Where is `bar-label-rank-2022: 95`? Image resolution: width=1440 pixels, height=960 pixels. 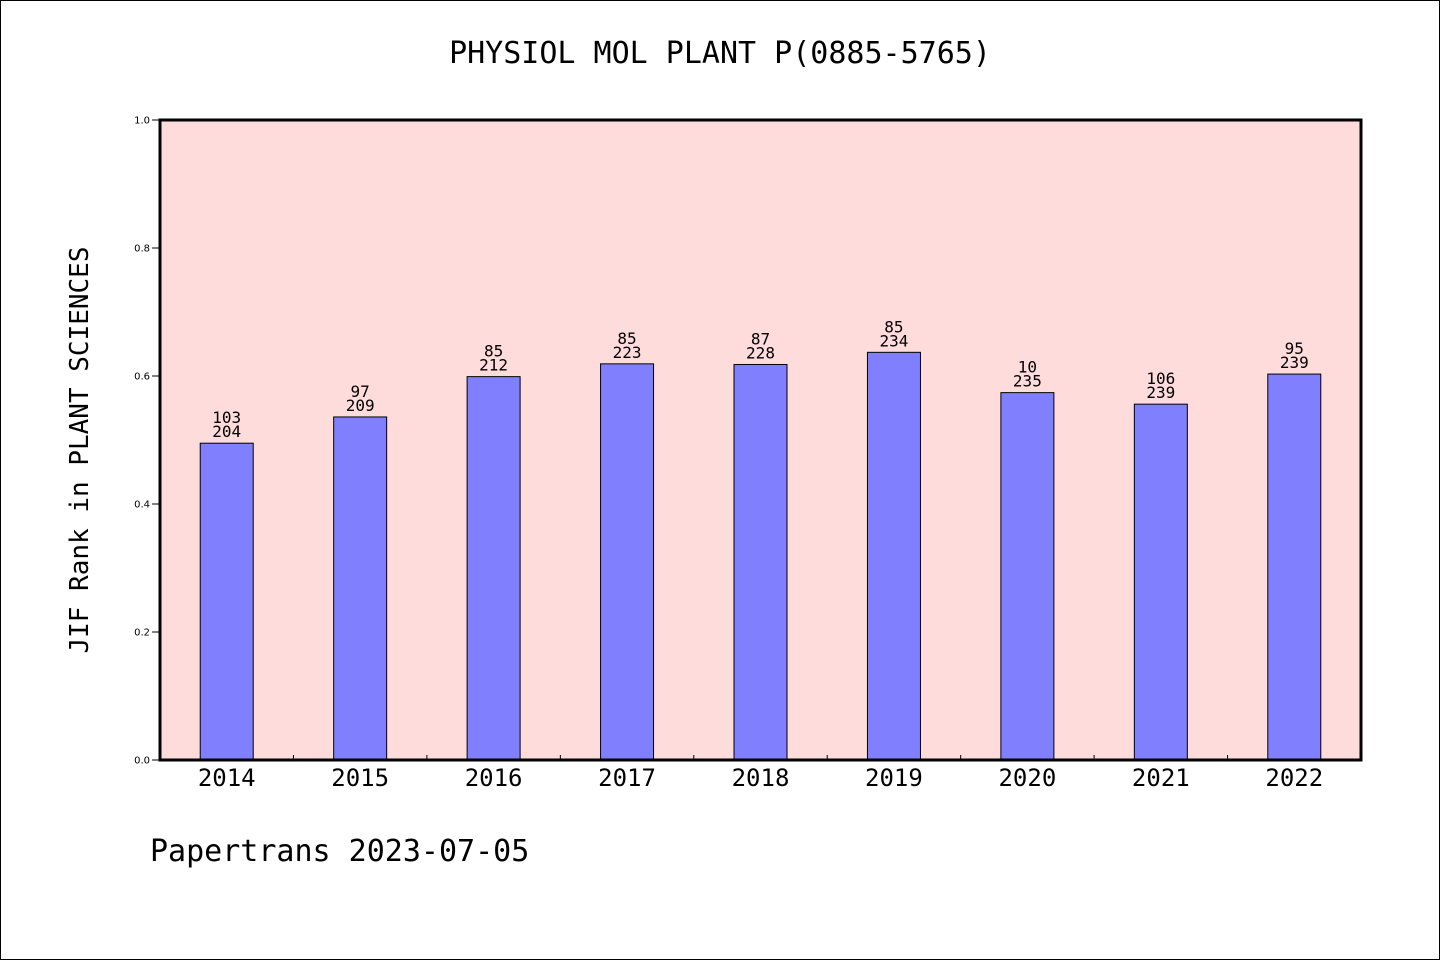 bar-label-rank-2022: 95 is located at coordinates (1294, 348).